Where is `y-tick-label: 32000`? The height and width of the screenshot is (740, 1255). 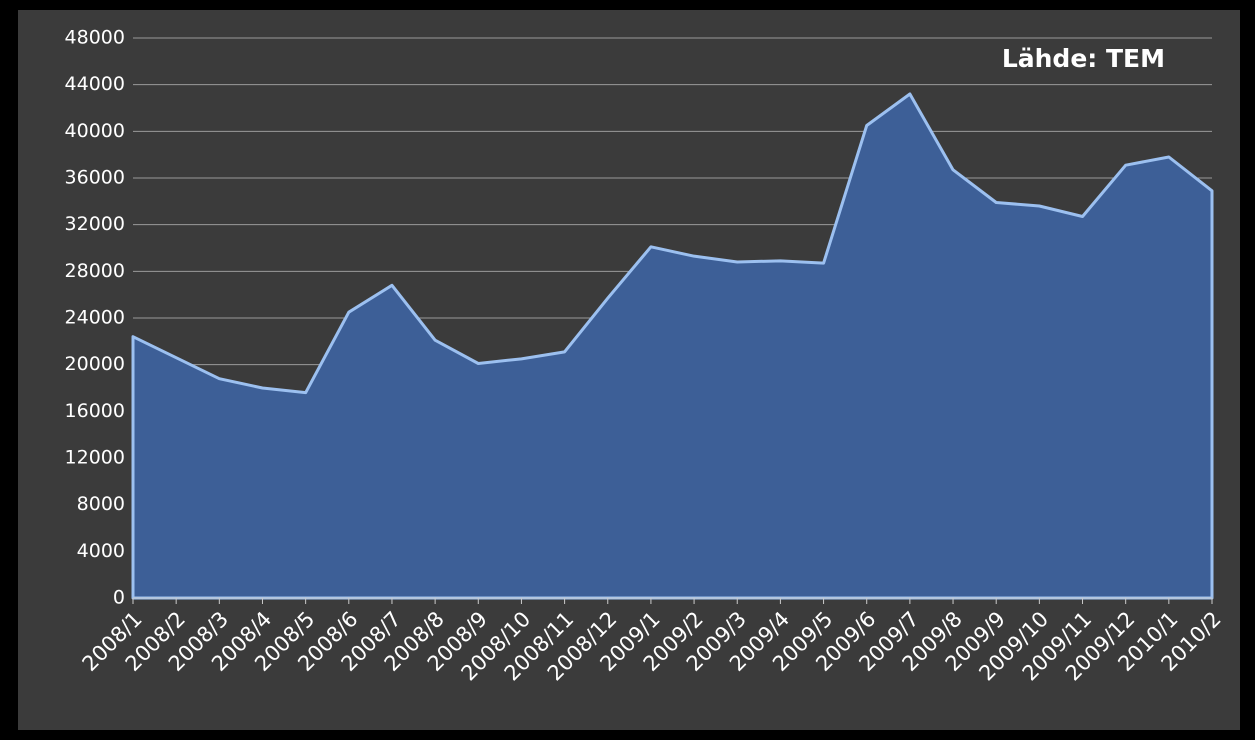
y-tick-label: 32000 is located at coordinates (95, 224).